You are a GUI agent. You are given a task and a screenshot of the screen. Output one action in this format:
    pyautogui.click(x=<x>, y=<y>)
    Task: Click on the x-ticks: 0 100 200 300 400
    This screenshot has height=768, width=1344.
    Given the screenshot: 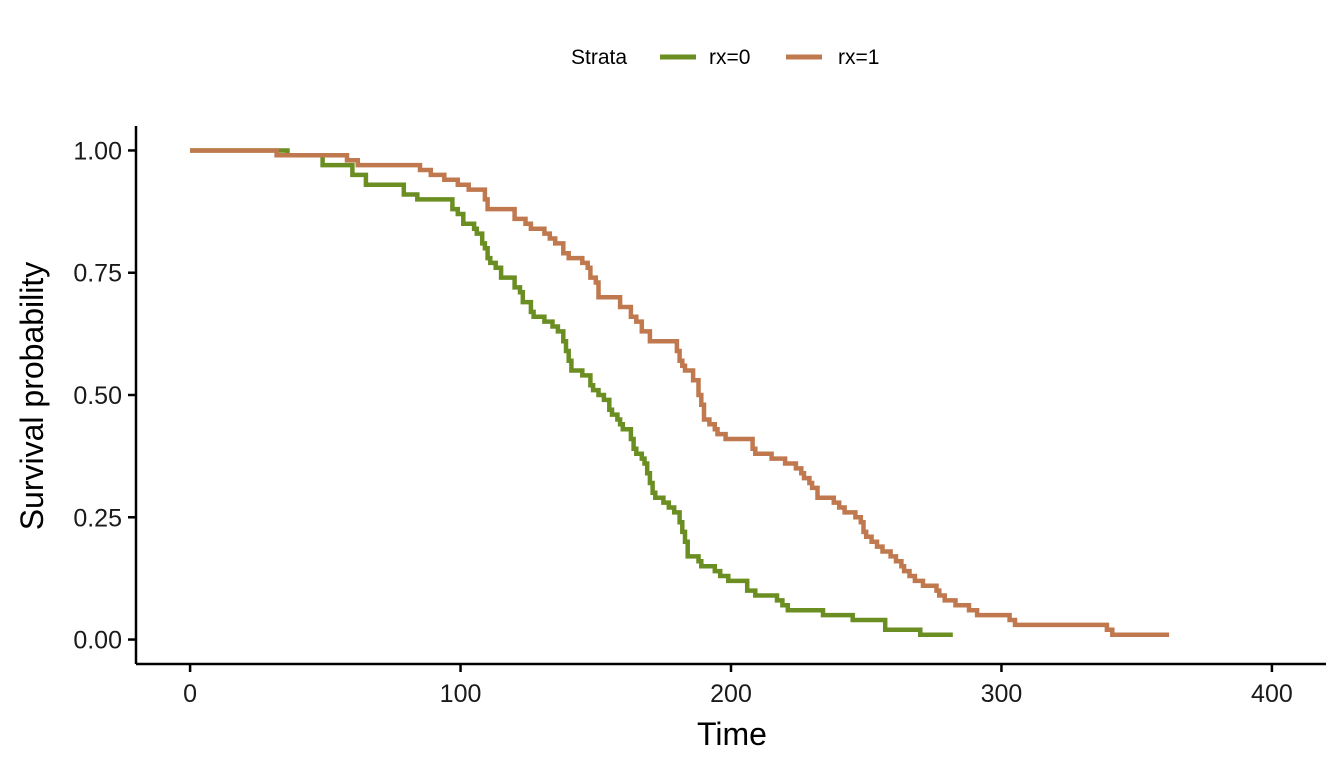 What is the action you would take?
    pyautogui.click(x=738, y=686)
    